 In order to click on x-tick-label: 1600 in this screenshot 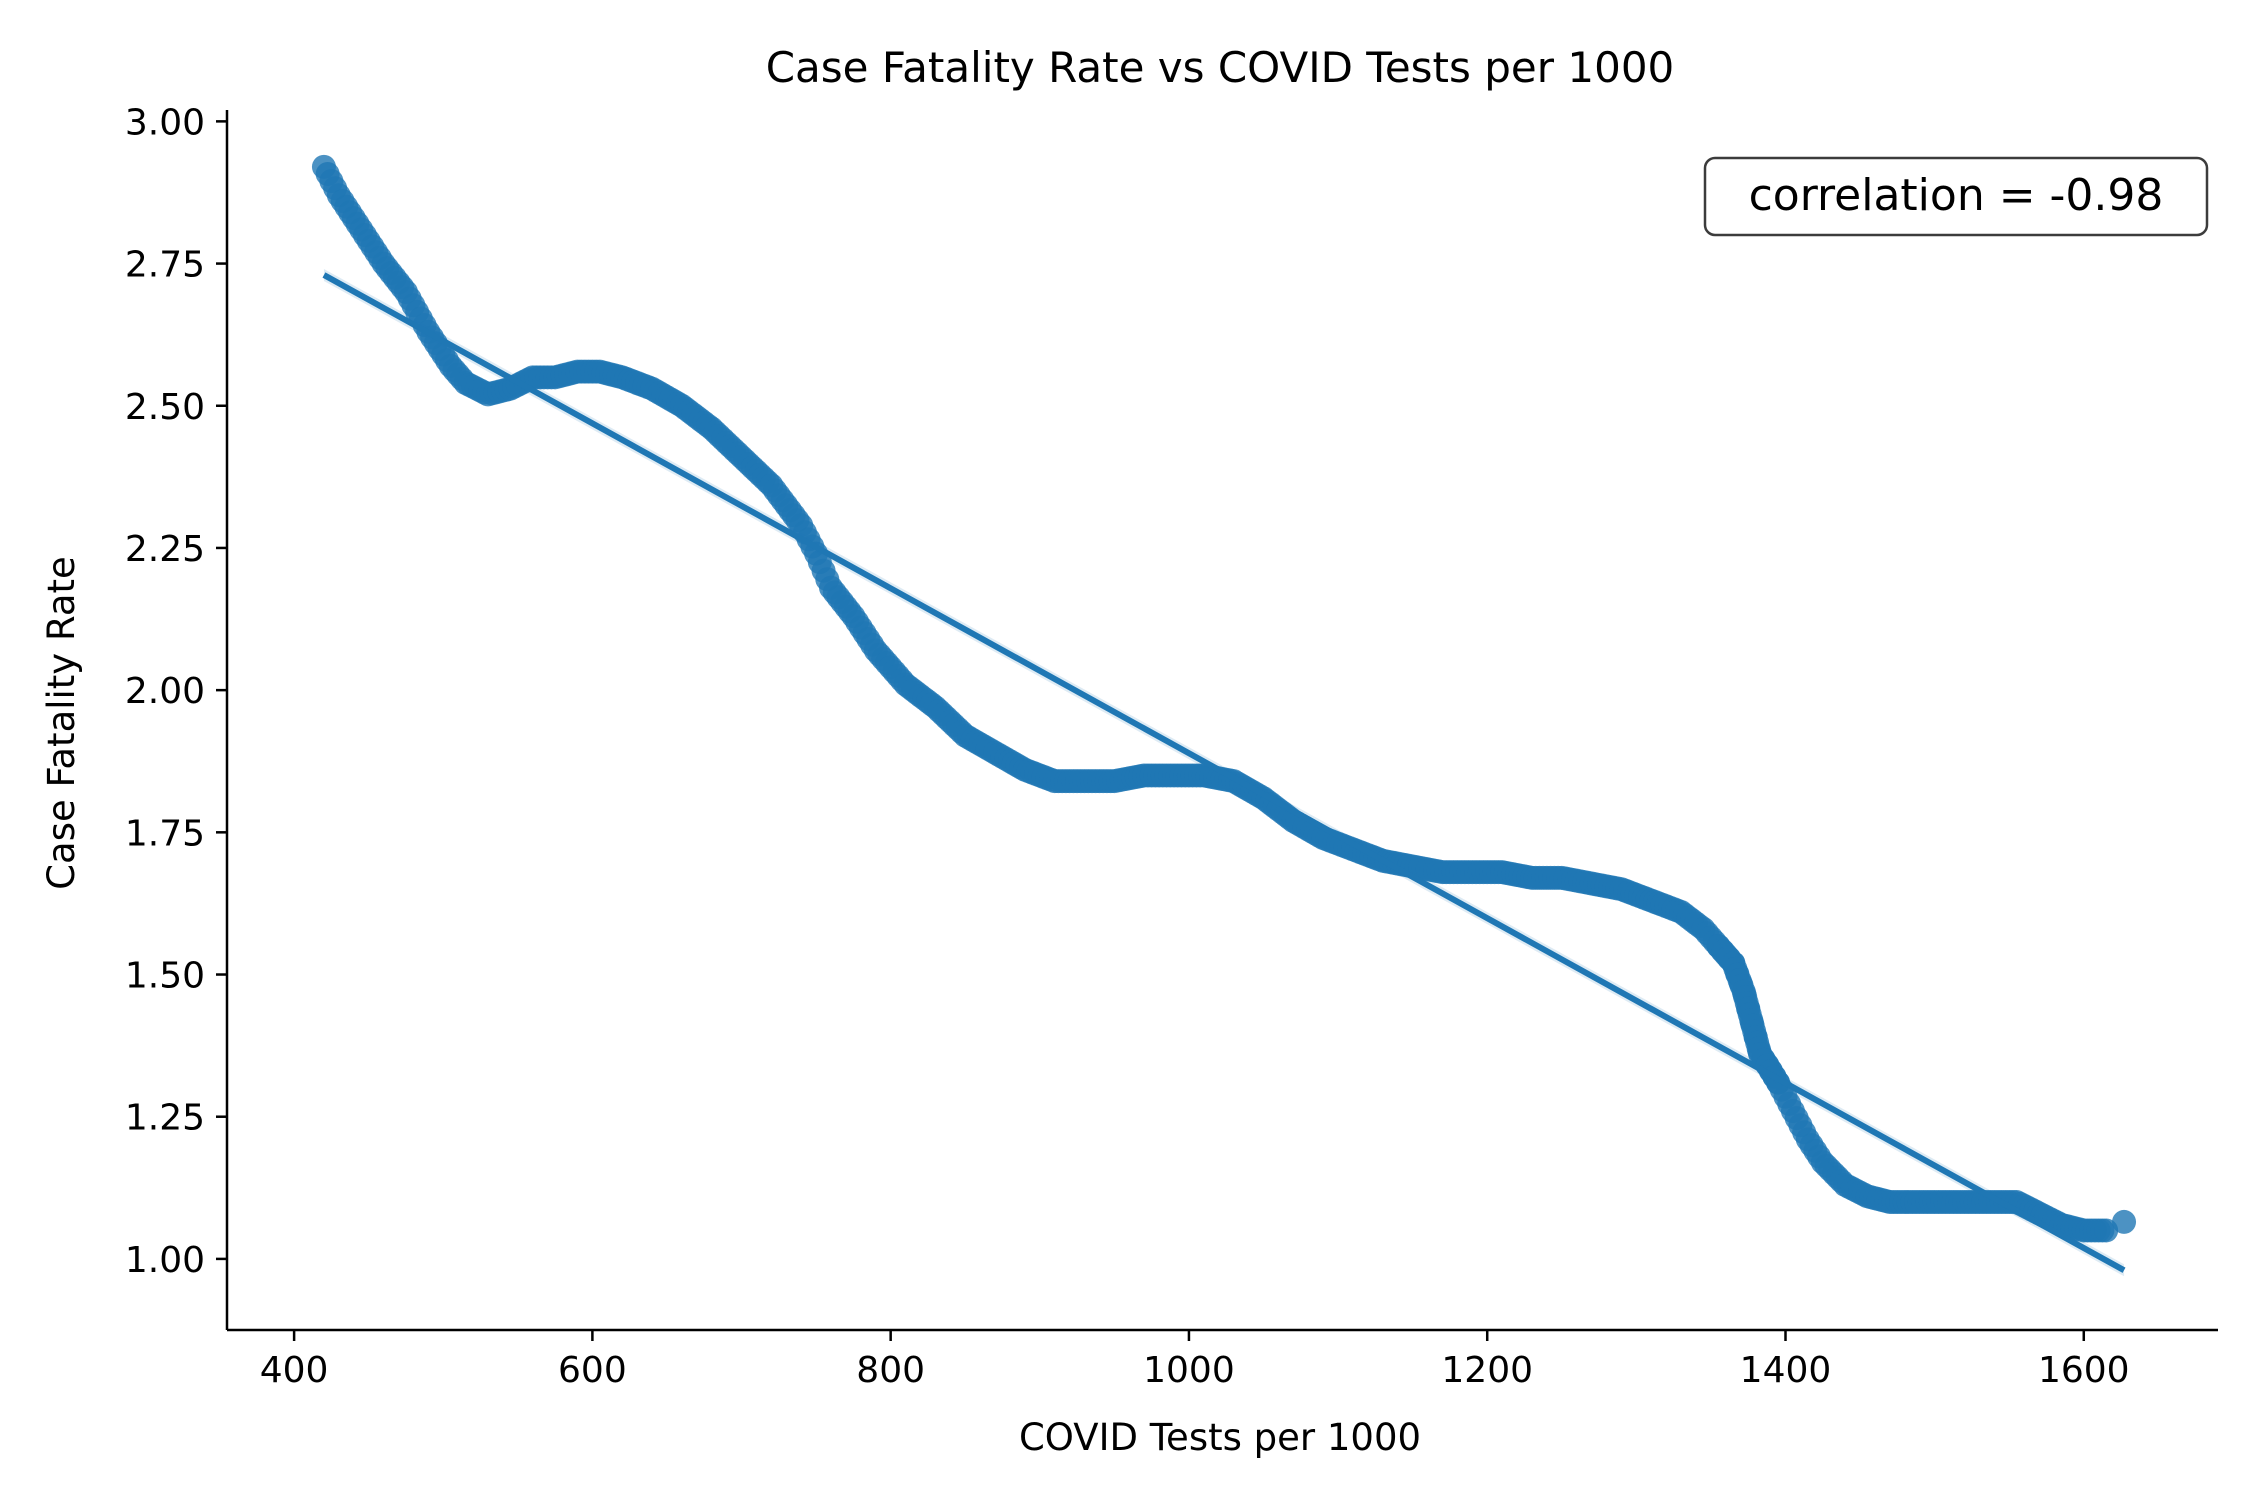, I will do `click(2084, 1370)`.